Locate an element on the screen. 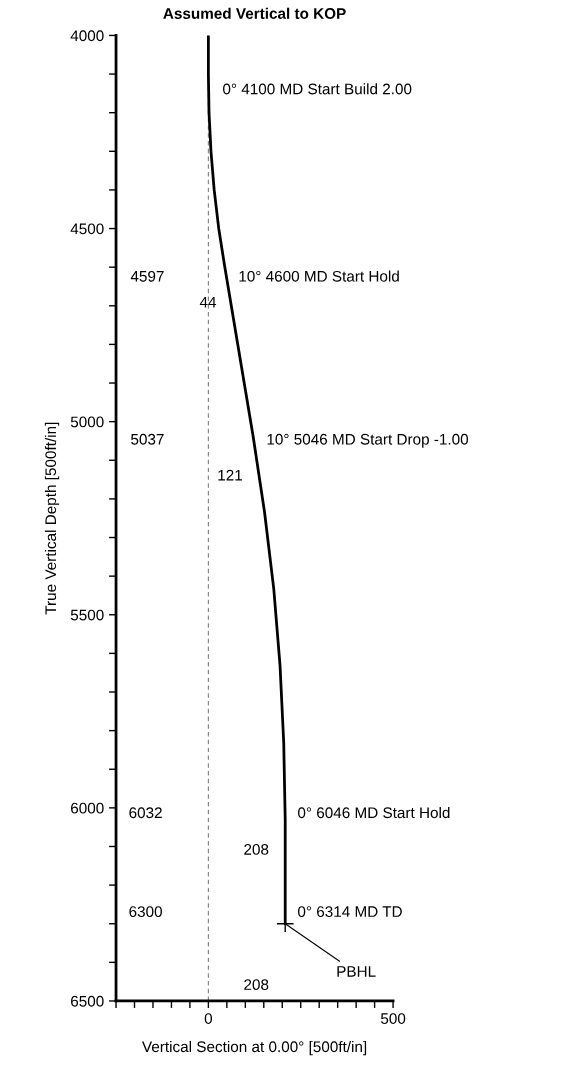 This screenshot has width=573, height=1074. annotation: 6300 is located at coordinates (145, 912).